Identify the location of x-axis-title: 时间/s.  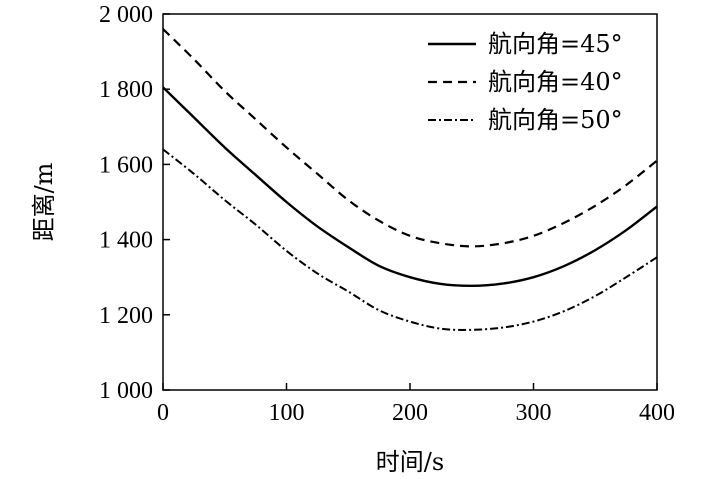
(410, 462).